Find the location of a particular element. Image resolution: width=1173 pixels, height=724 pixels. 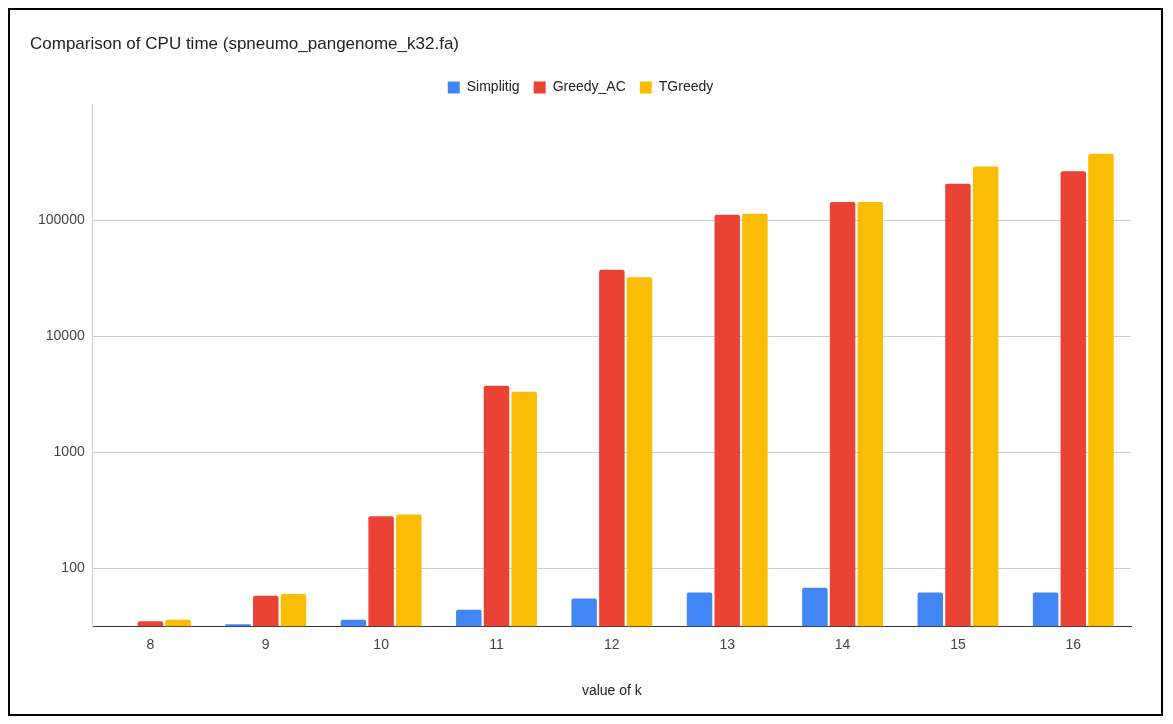

x-tick-label: 12 is located at coordinates (612, 643).